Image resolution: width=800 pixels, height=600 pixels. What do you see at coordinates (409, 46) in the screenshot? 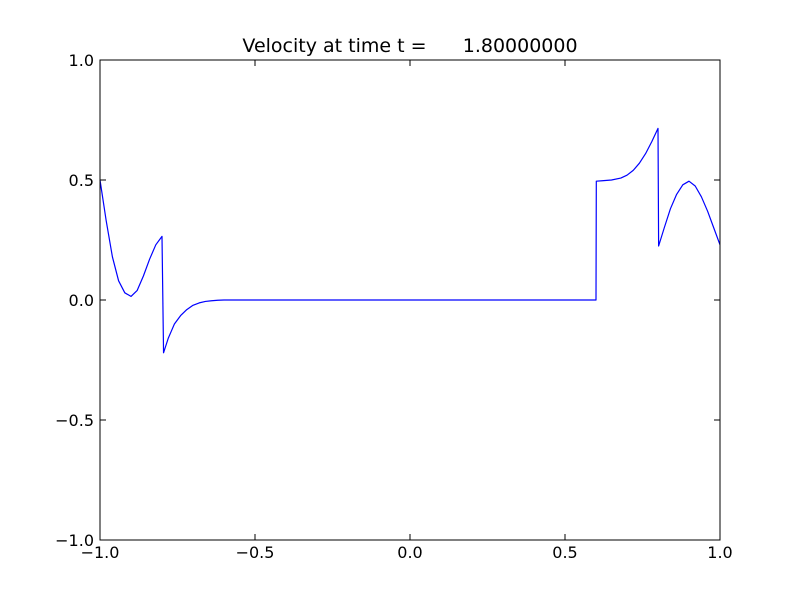
I see `chart-title: Velocity at time t = 1.80000000` at bounding box center [409, 46].